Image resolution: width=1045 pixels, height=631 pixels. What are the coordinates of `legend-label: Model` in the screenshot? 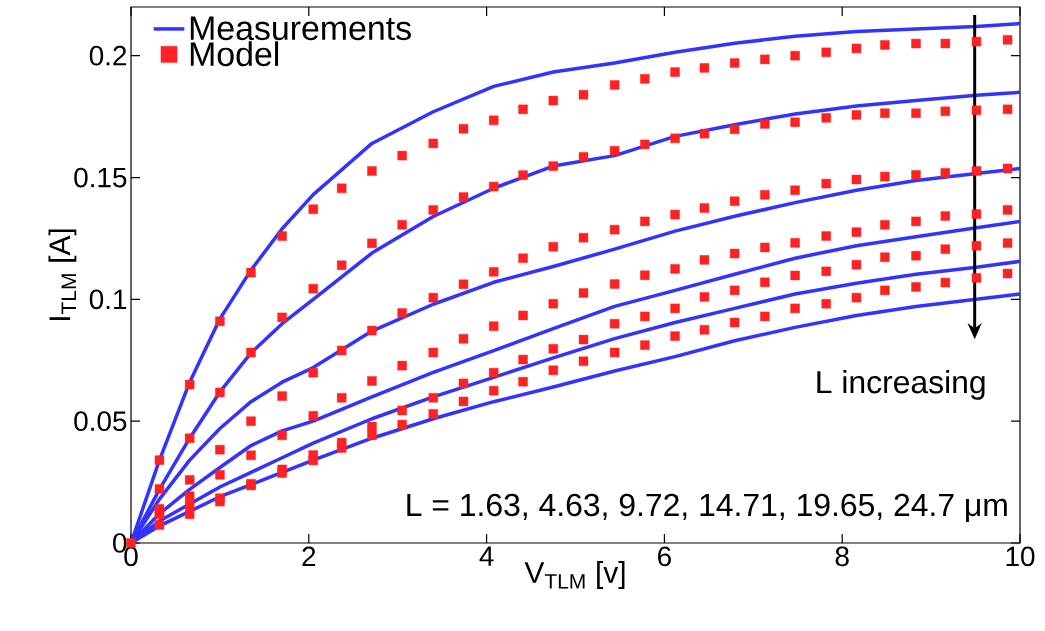 It's located at (234, 54).